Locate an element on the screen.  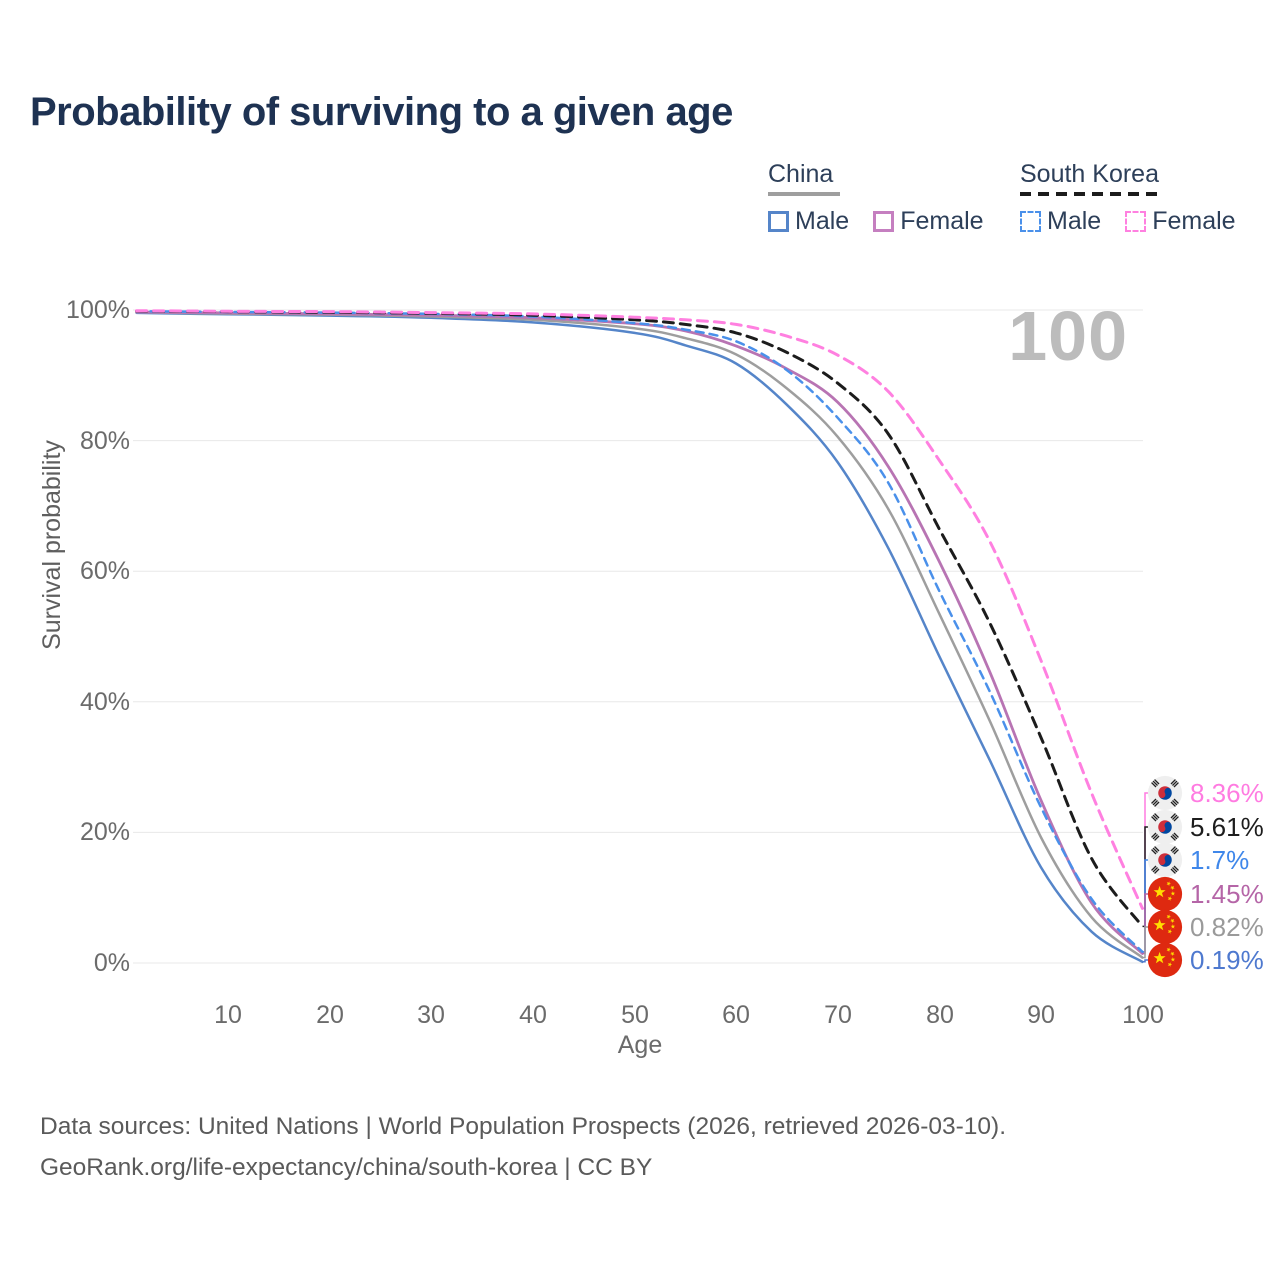
end-label: 1.7% is located at coordinates (1198, 860).